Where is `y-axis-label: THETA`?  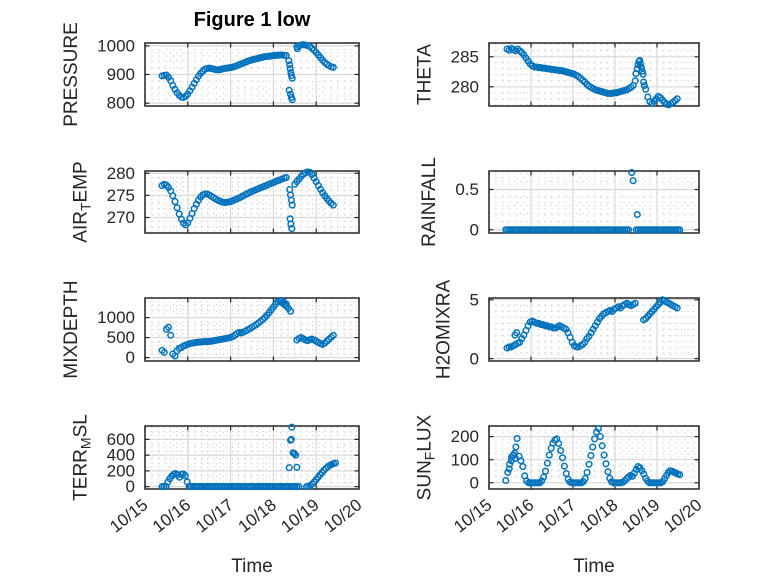
y-axis-label: THETA is located at coordinates (425, 74).